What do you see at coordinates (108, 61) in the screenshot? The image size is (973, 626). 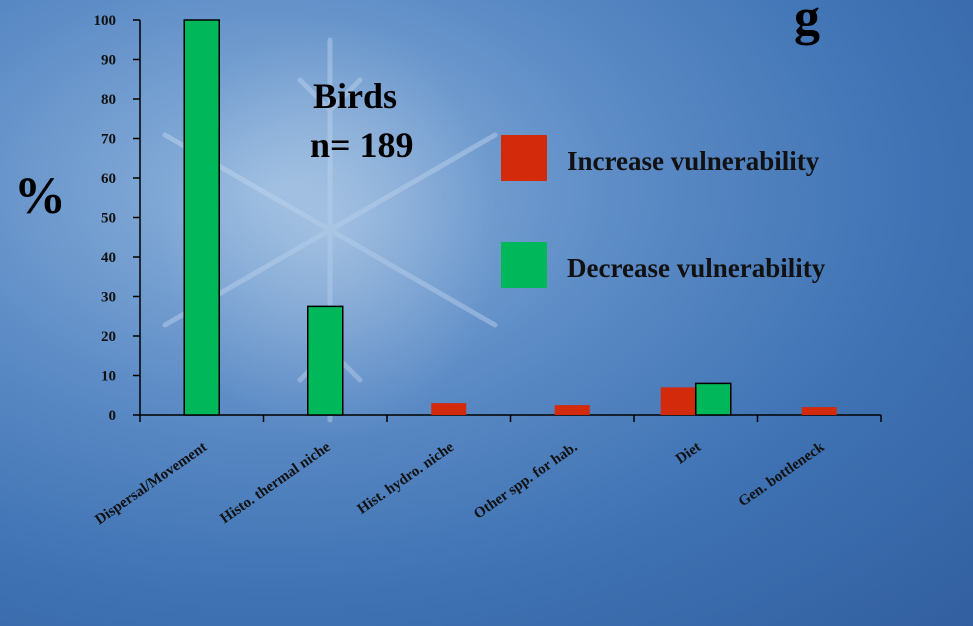 I see `y-tick-label: 90` at bounding box center [108, 61].